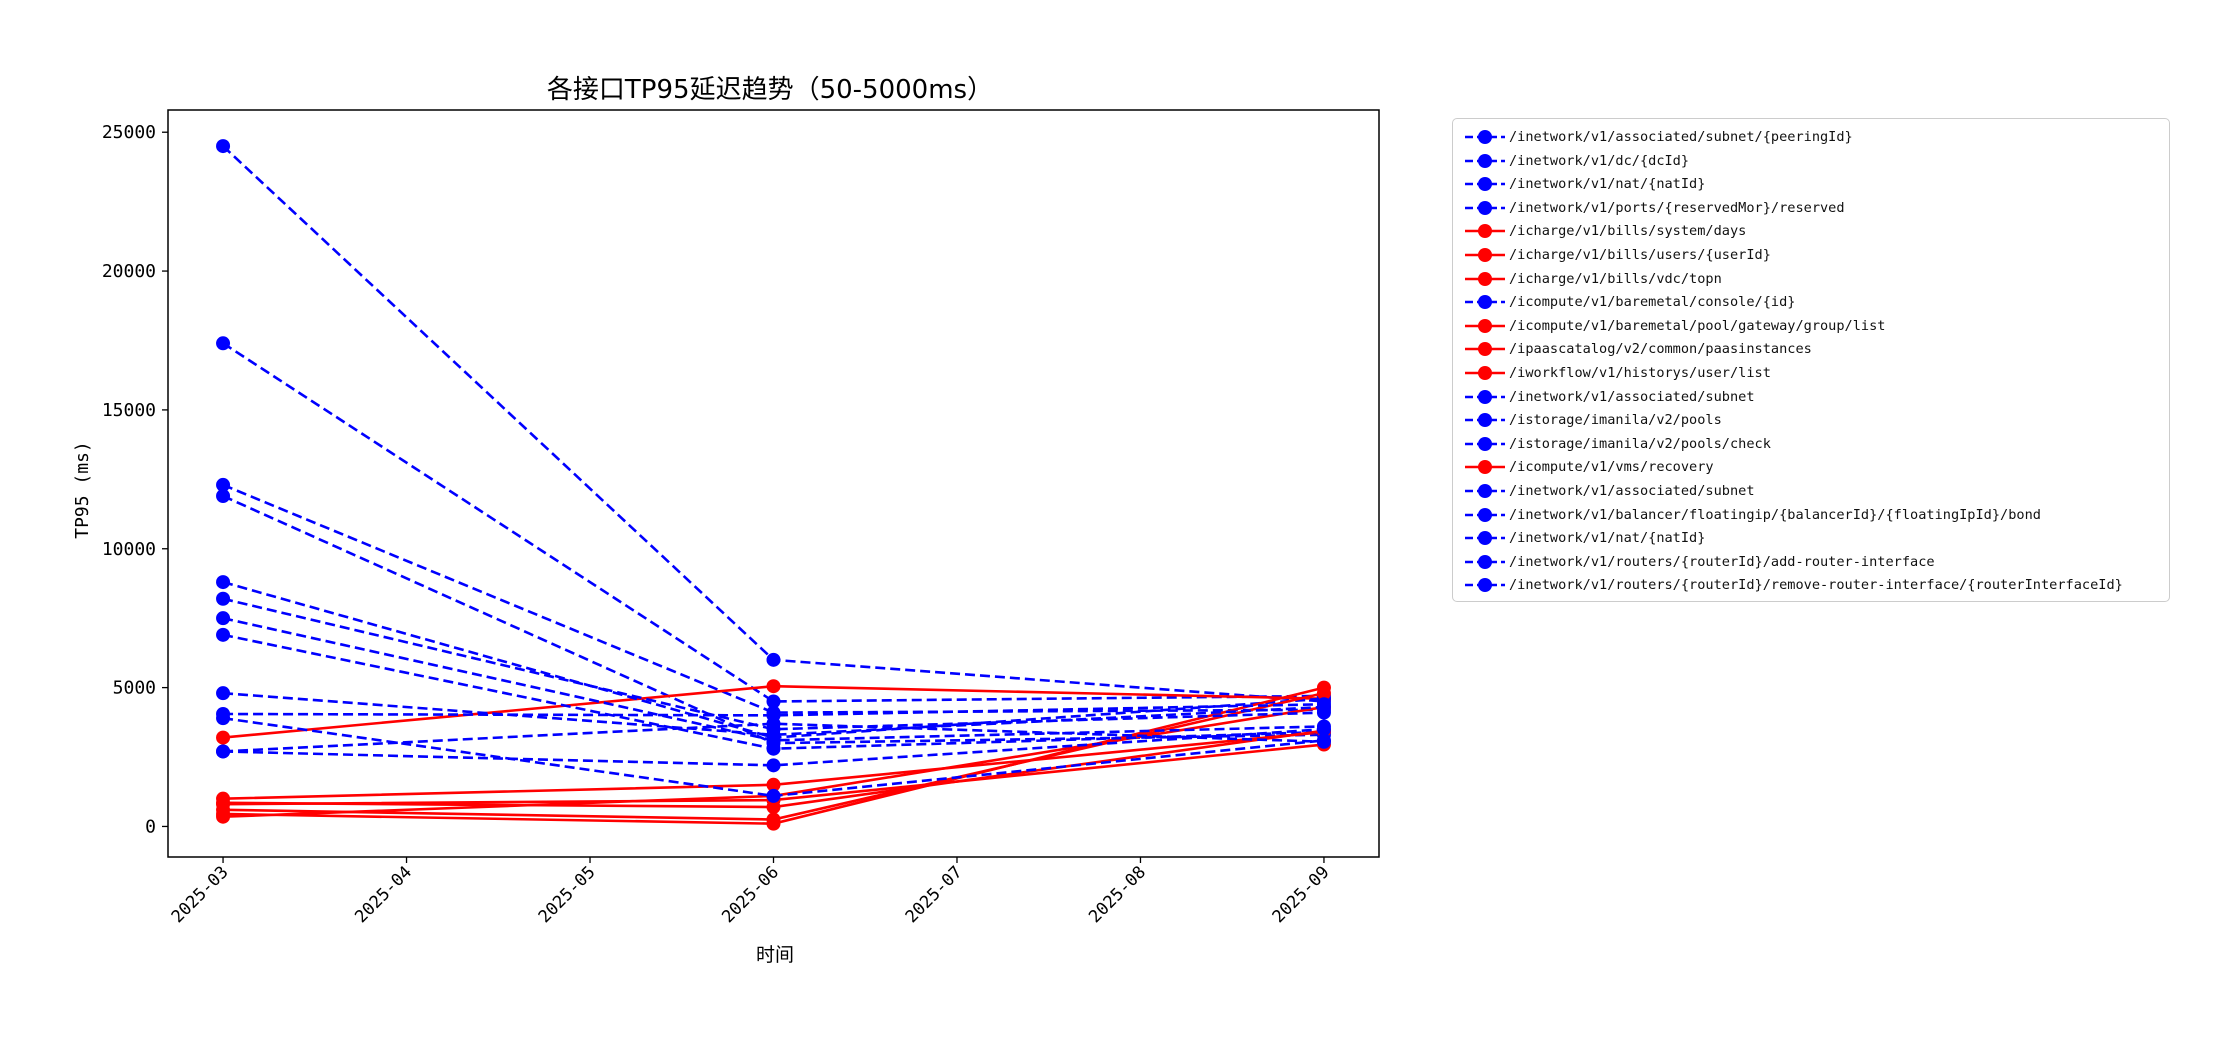  Describe the element at coordinates (567, 894) in the screenshot. I see `x-tick-label: 2025-05` at that location.